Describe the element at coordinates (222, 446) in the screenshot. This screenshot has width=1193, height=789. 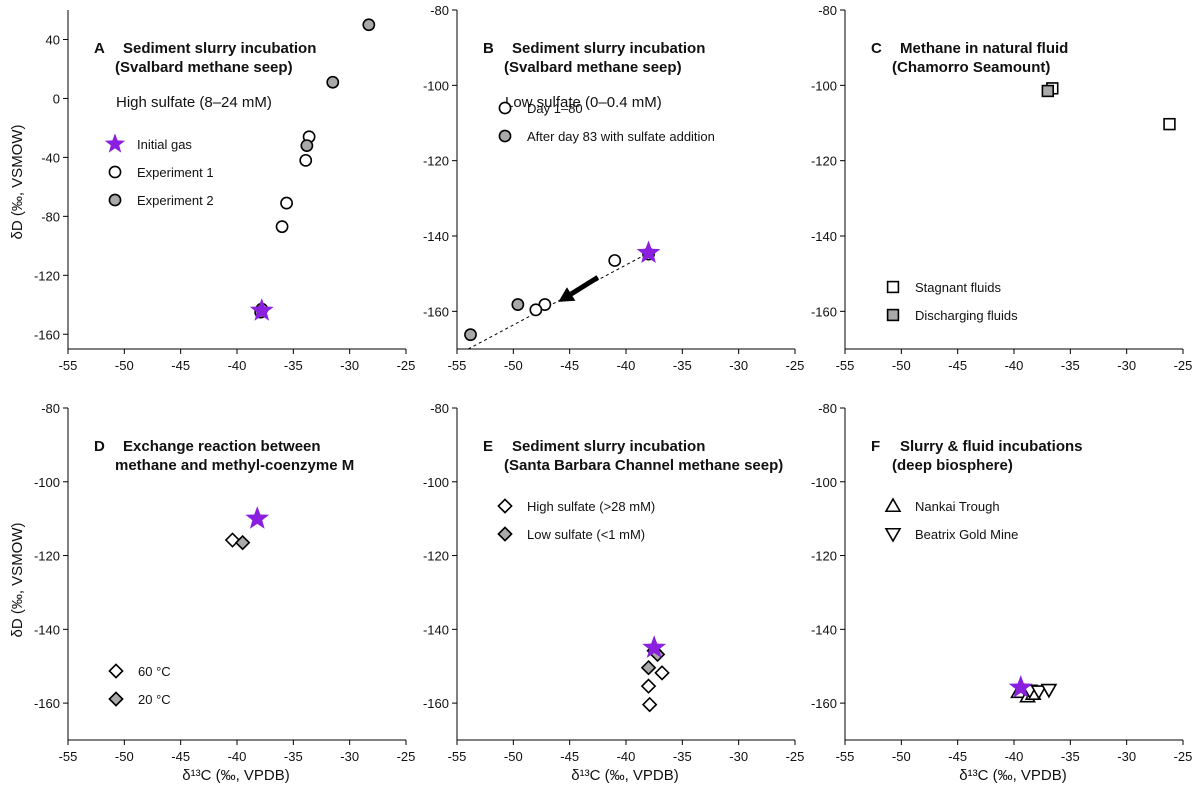
I see `panel-title-line: Exchange reaction between` at that location.